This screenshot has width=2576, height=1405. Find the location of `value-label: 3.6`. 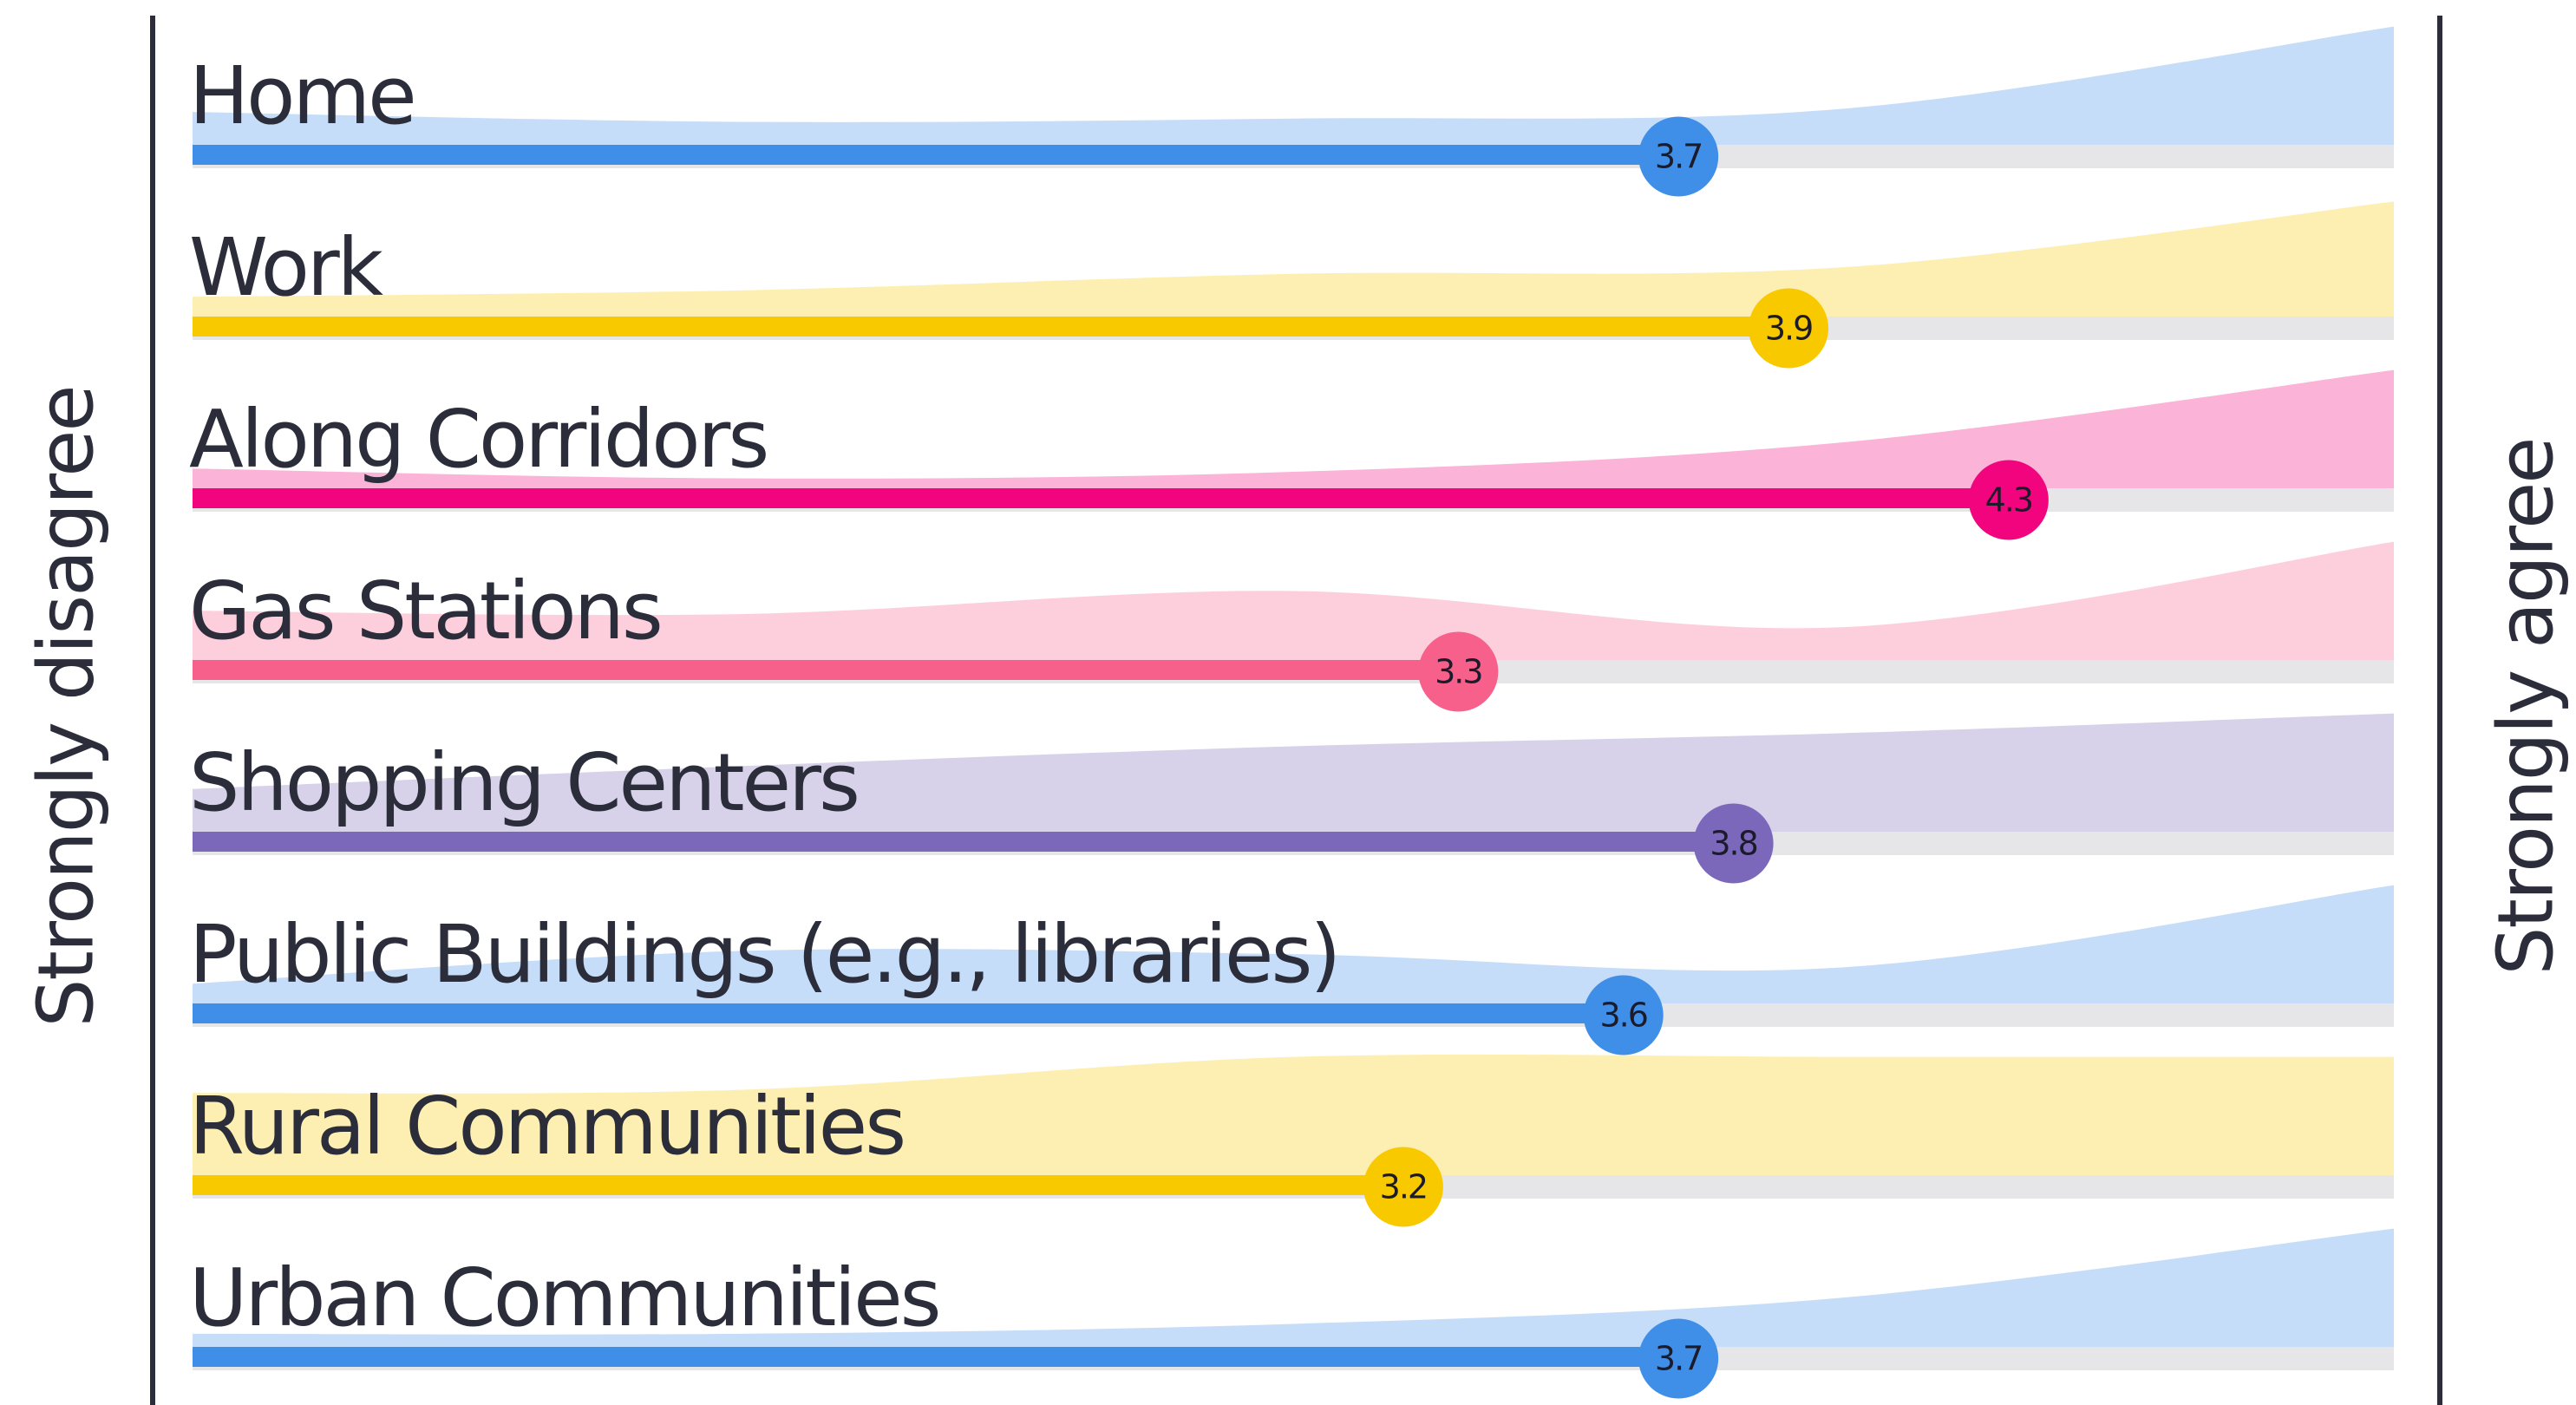

value-label: 3.6 is located at coordinates (1622, 1016).